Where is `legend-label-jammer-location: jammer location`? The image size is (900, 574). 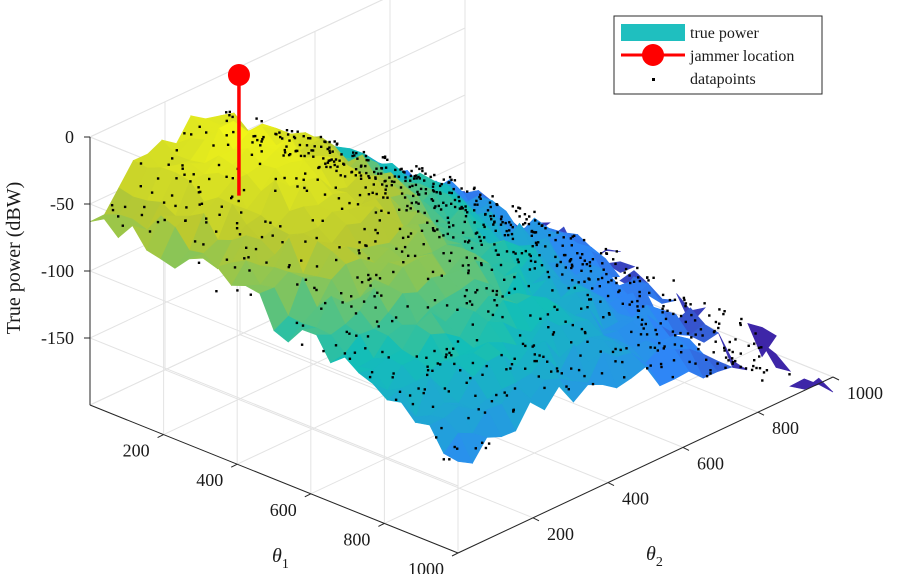
legend-label-jammer-location: jammer location is located at coordinates (741, 56).